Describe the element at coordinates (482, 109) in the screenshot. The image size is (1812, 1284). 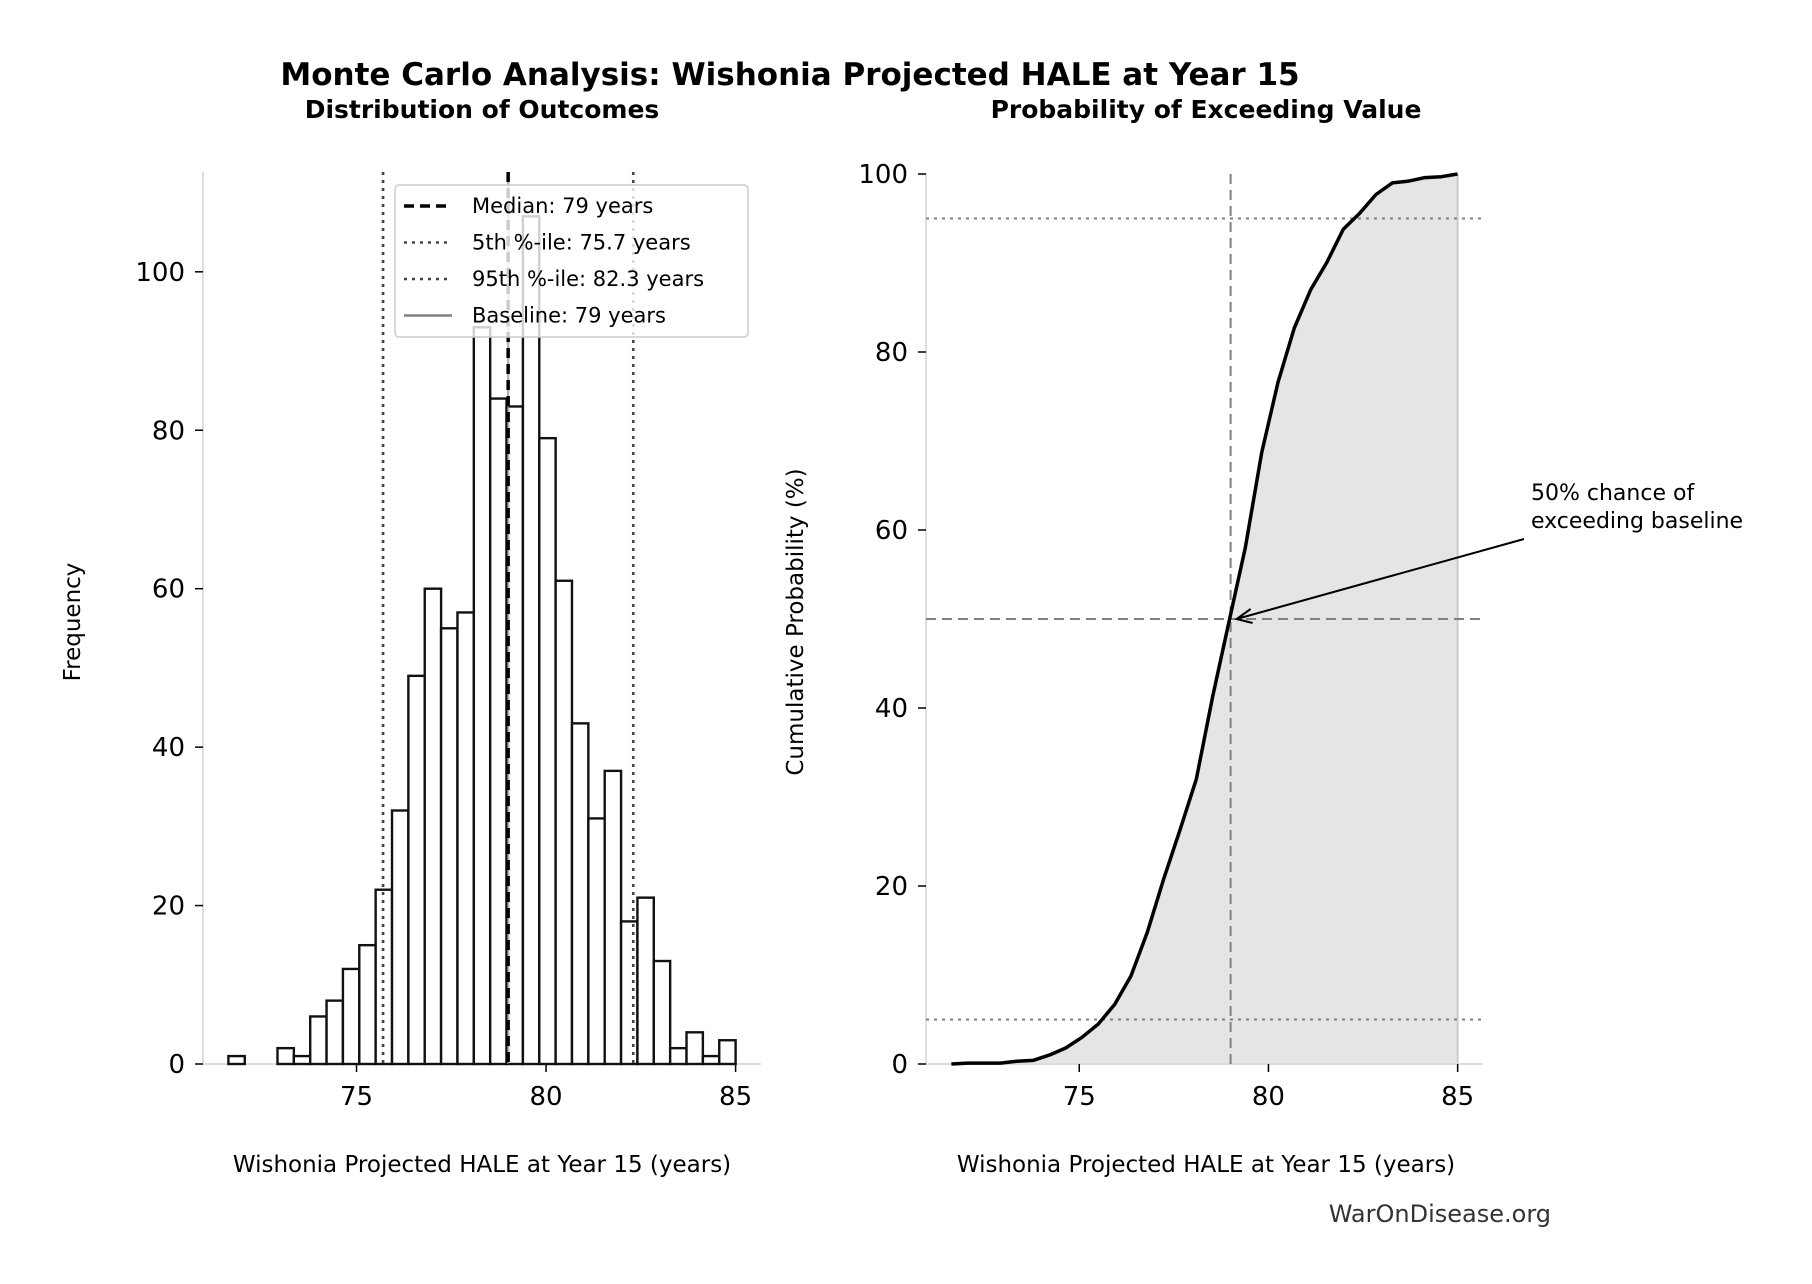
I see `histogram-title: Distribution of Outcomes` at that location.